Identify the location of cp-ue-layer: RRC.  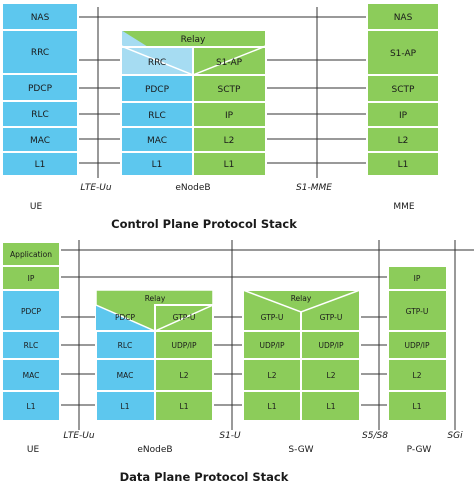
(40, 53).